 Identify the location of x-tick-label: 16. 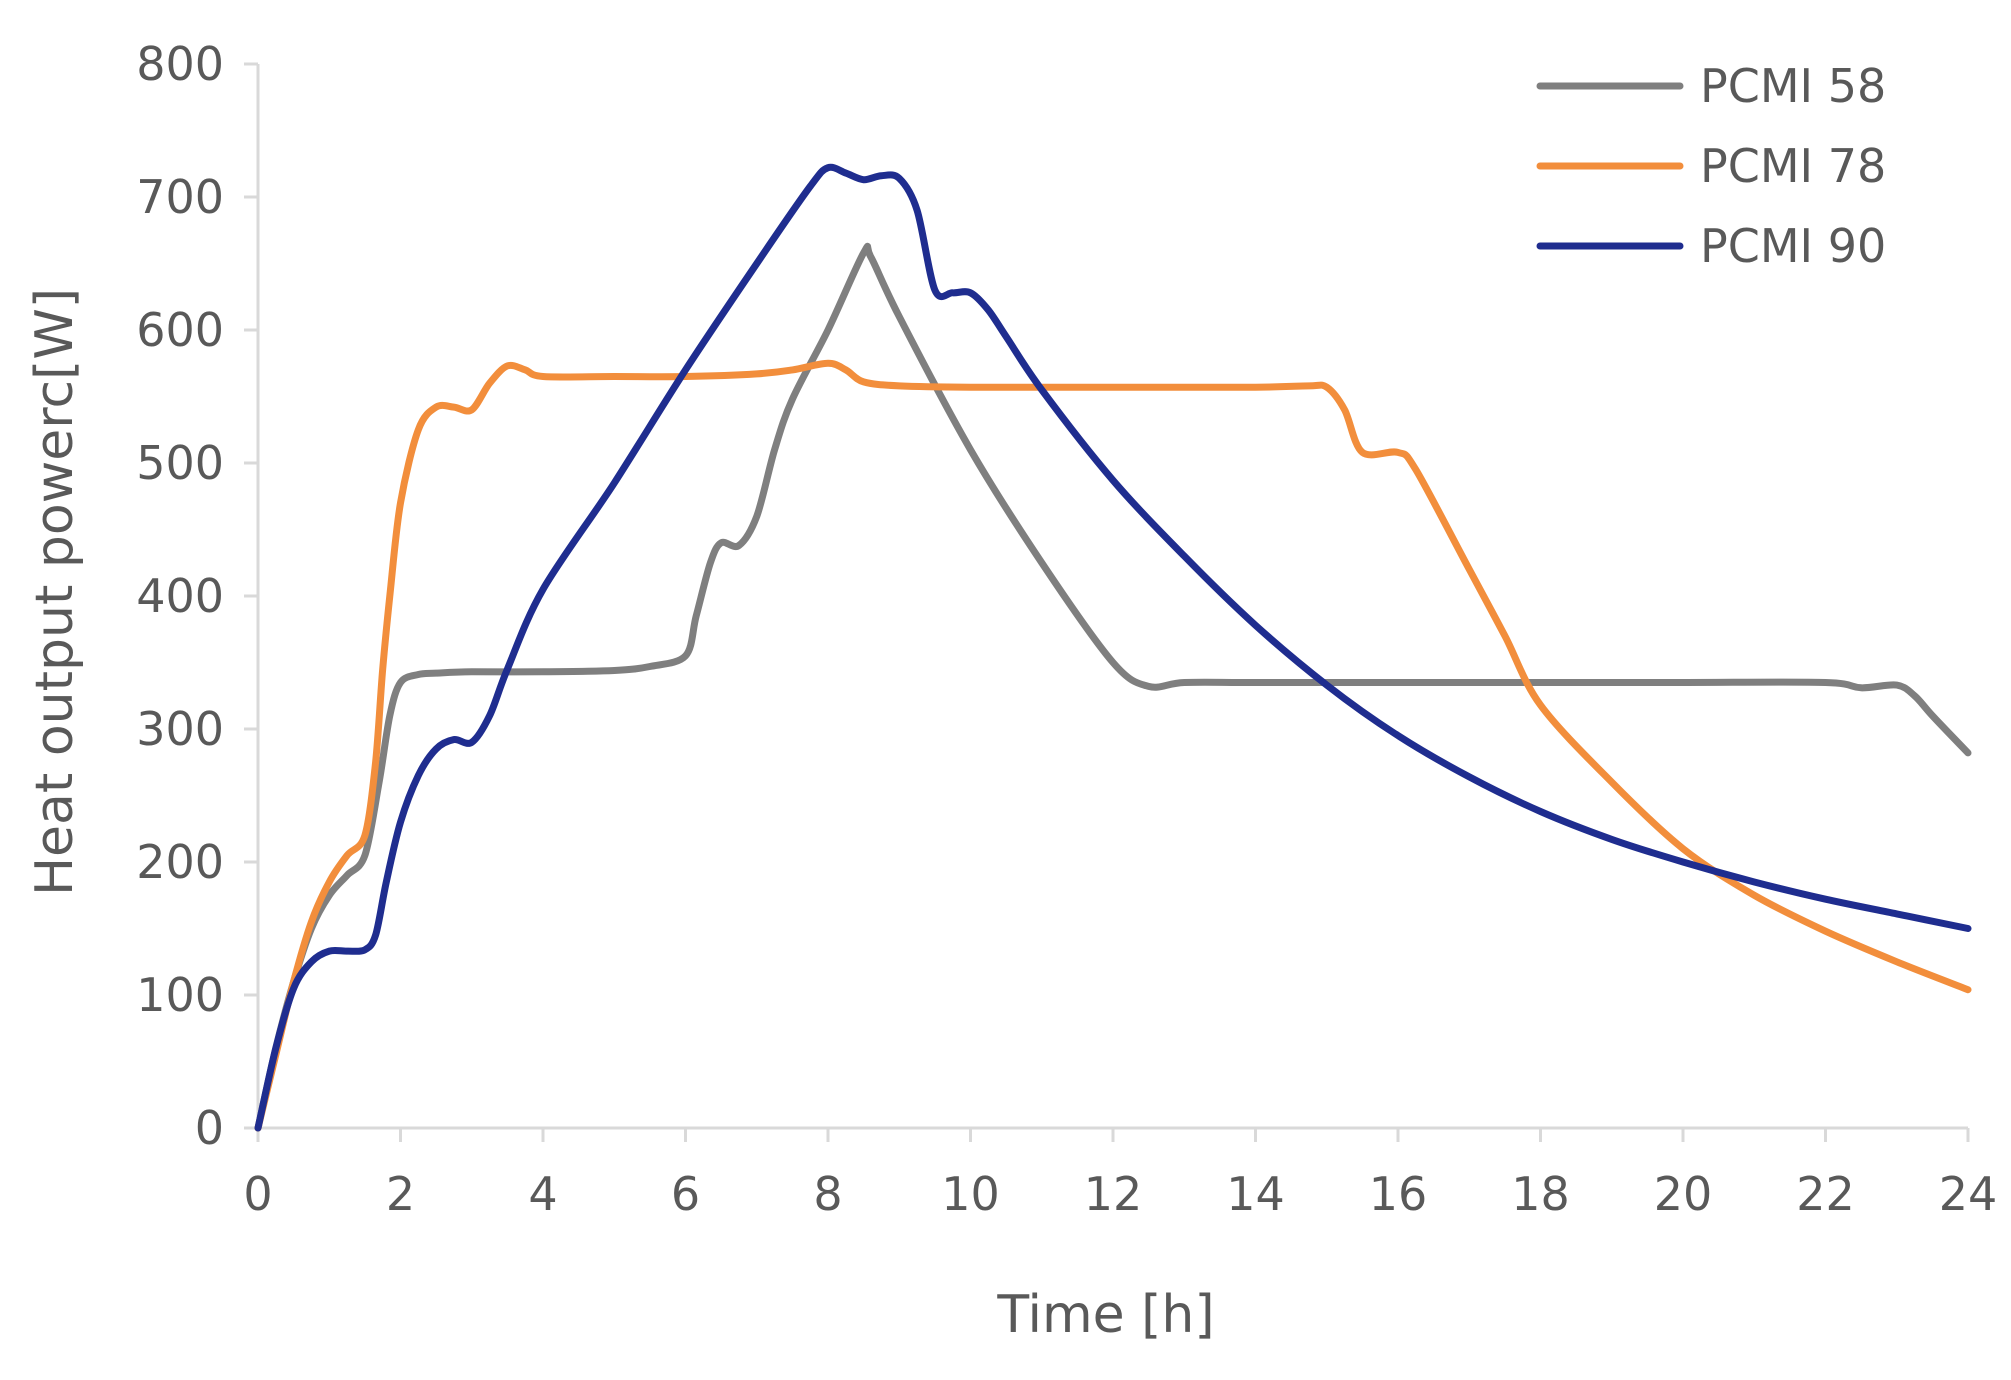
(1398, 1194).